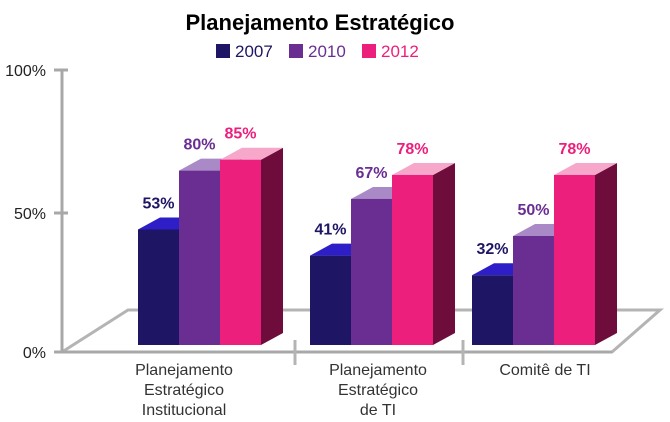 The image size is (670, 422). Describe the element at coordinates (327, 51) in the screenshot. I see `legend-label-2010: 2010` at that location.